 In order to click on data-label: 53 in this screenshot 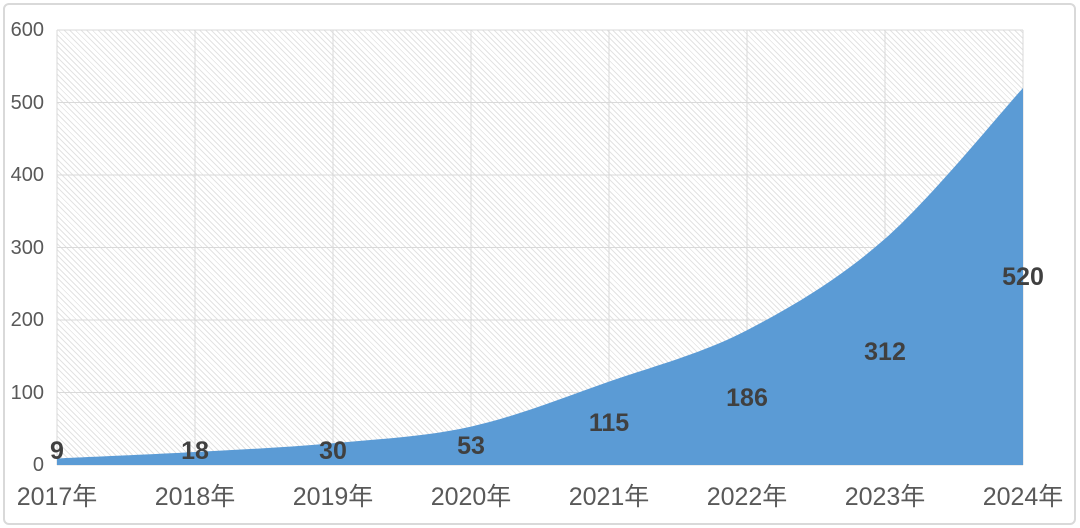, I will do `click(471, 445)`.